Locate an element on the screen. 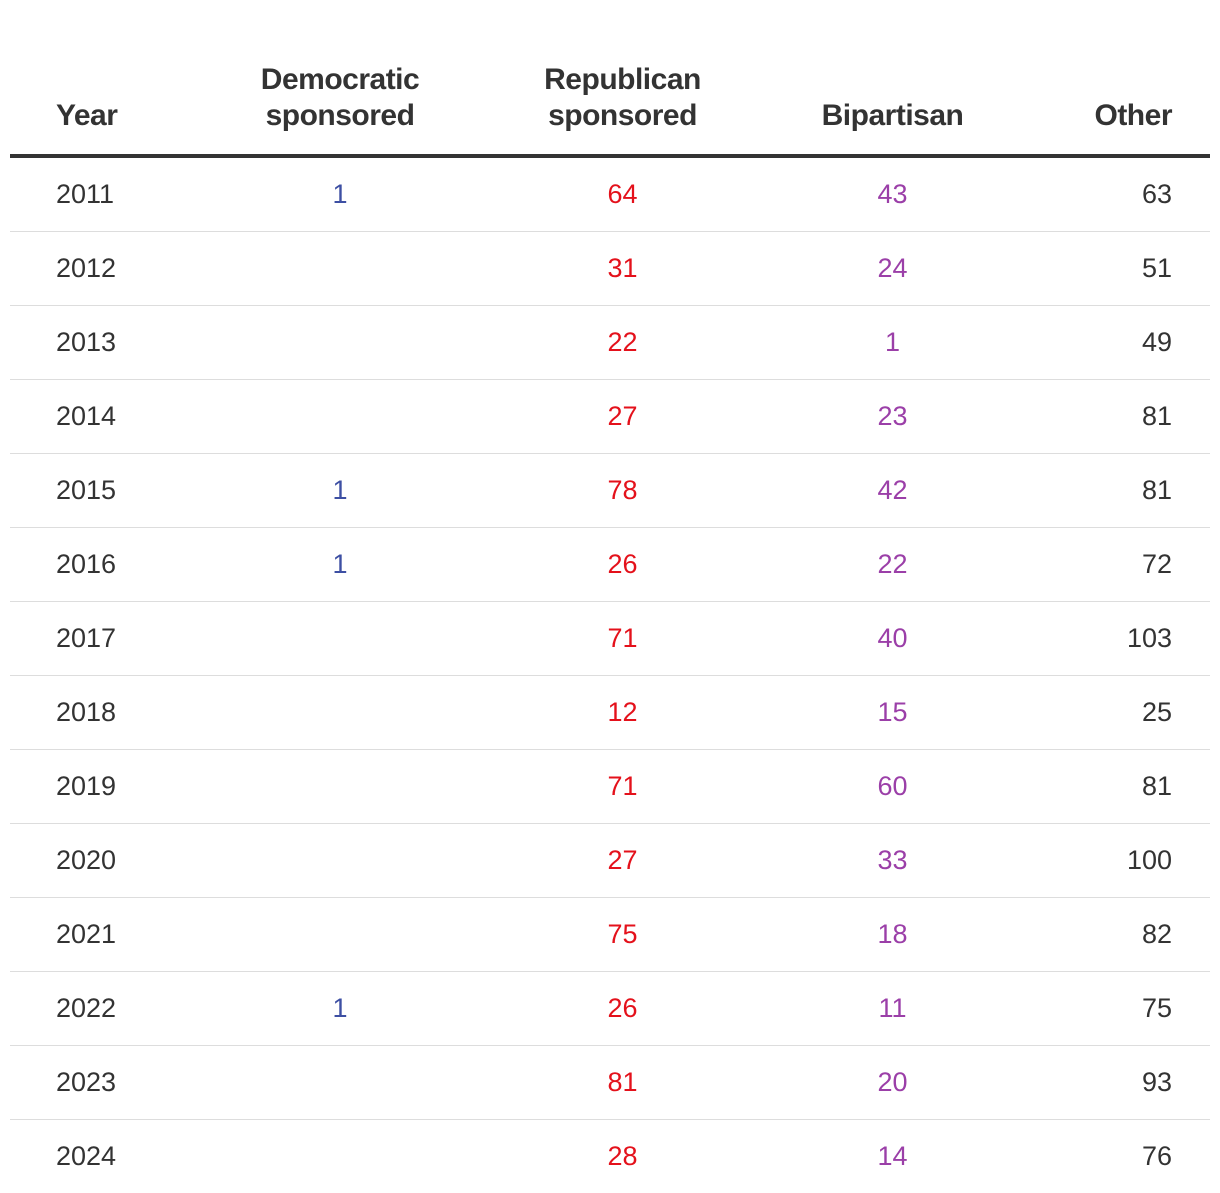  cell-republican: 12 is located at coordinates (622, 713).